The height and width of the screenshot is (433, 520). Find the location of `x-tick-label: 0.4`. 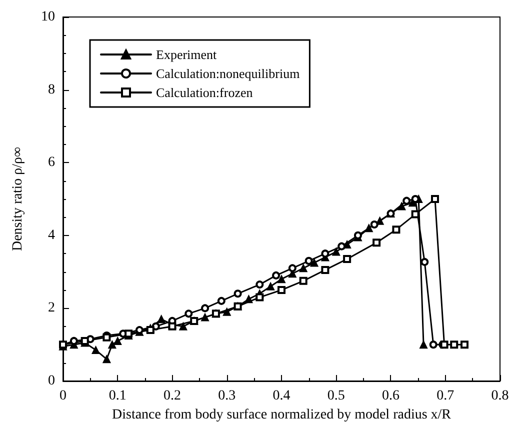

x-tick-label: 0.4 is located at coordinates (281, 396).